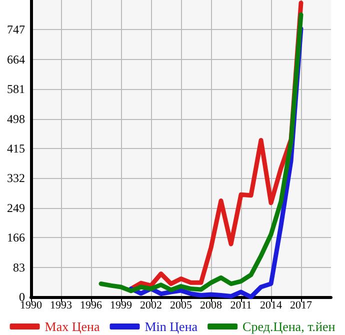  Describe the element at coordinates (61, 306) in the screenshot. I see `x-tick-label: 1993` at that location.